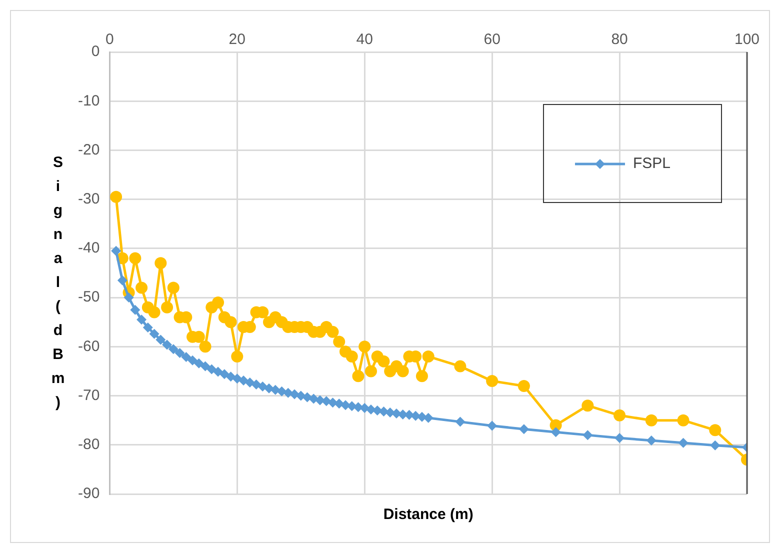  Describe the element at coordinates (428, 515) in the screenshot. I see `x-axis-title: Distance (m)` at that location.